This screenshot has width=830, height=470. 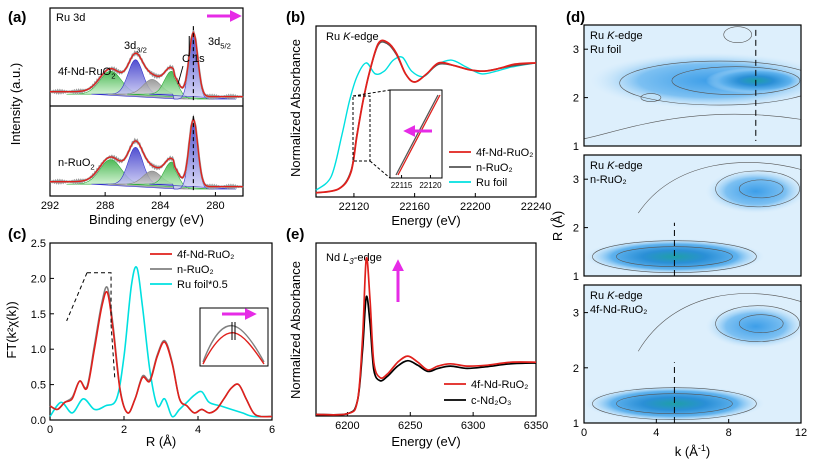 I want to click on sample-label-4f-nd-ruo2: 4f-Nd-RuO2, so click(x=86, y=73).